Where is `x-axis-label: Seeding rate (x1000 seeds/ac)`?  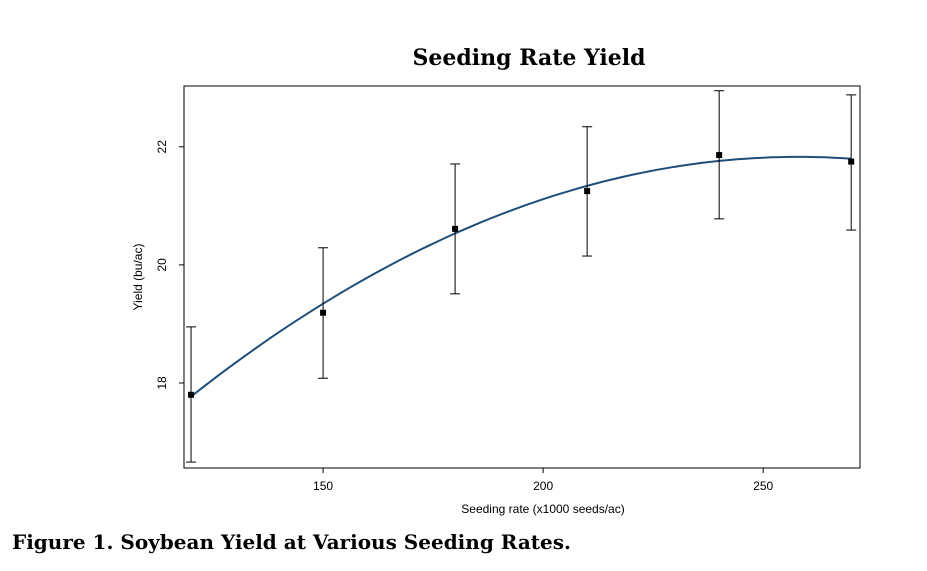
x-axis-label: Seeding rate (x1000 seeds/ac) is located at coordinates (542, 509).